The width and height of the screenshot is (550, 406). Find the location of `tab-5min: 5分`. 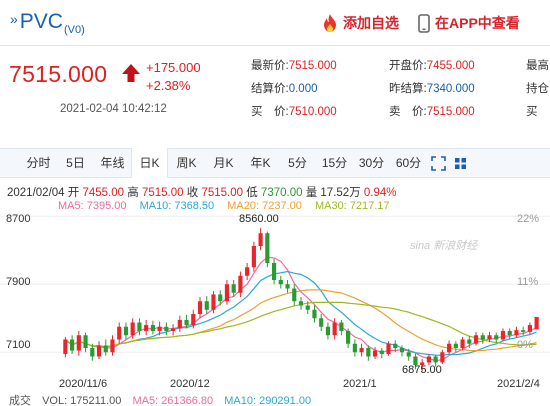

tab-5min: 5分 is located at coordinates (297, 163).